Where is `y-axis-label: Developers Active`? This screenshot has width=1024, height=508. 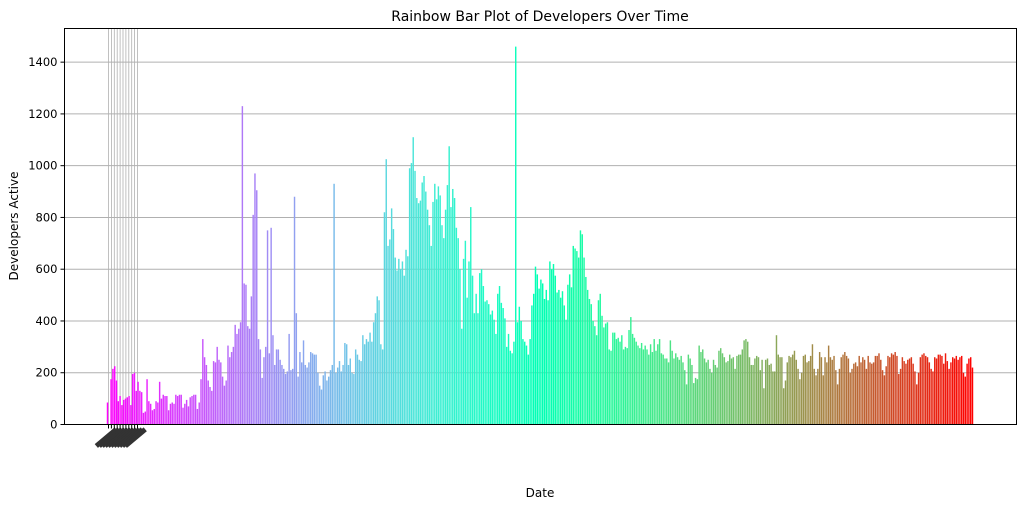 y-axis-label: Developers Active is located at coordinates (14, 226).